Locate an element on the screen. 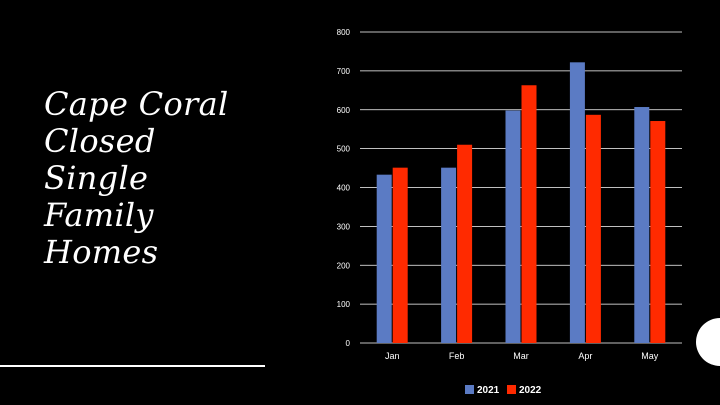  y-tick-label-100: 100 is located at coordinates (344, 304).